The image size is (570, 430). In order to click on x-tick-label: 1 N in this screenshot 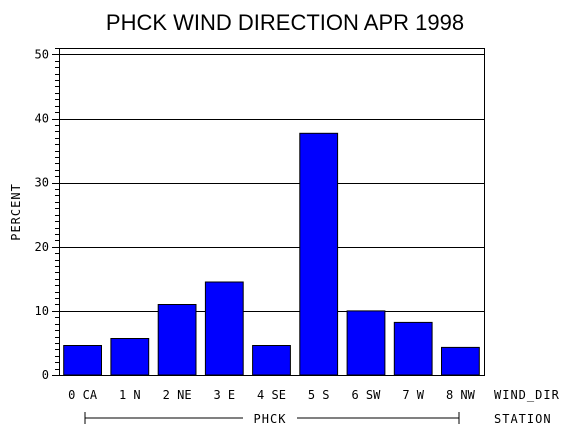, I will do `click(130, 395)`.